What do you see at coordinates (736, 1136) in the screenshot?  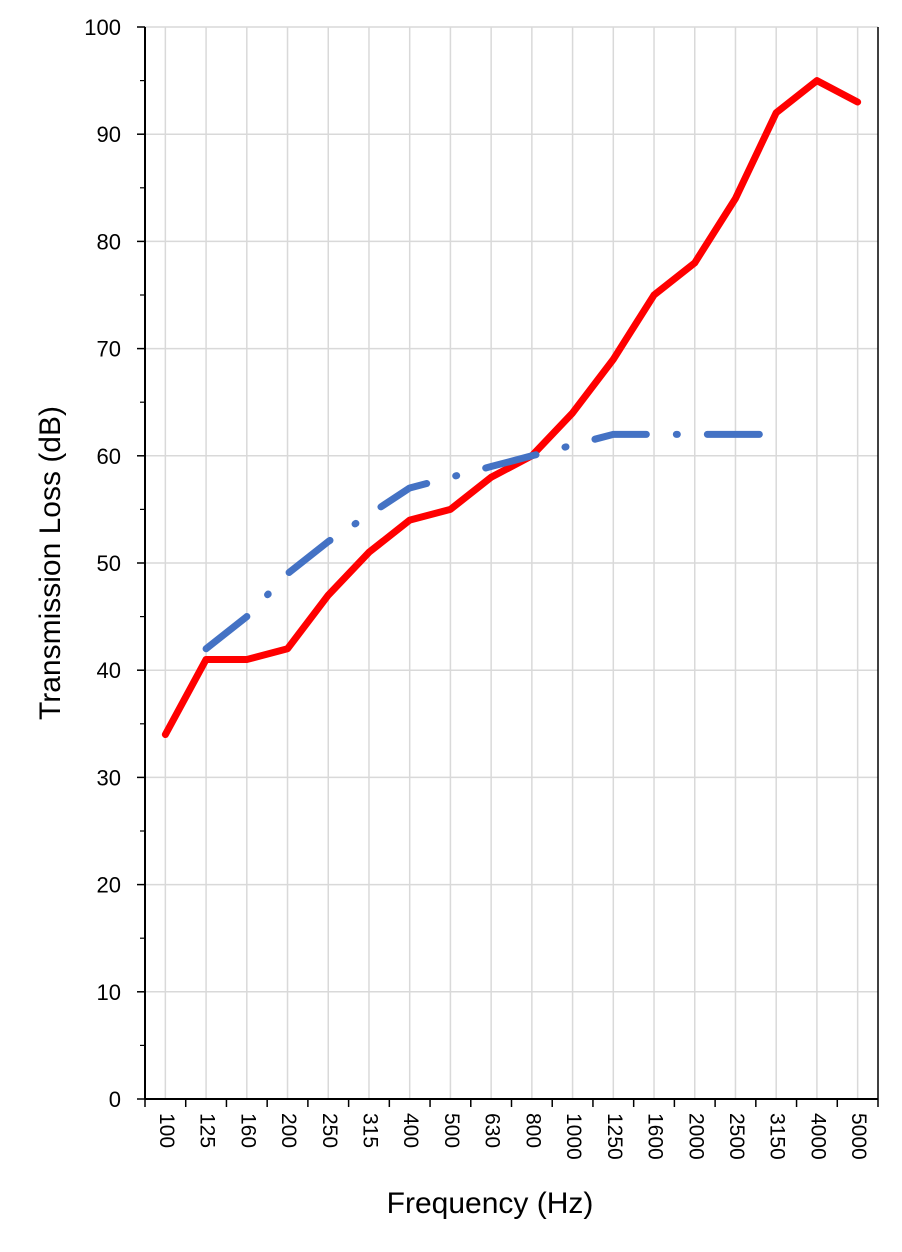 I see `x-tick-label: 2500` at bounding box center [736, 1136].